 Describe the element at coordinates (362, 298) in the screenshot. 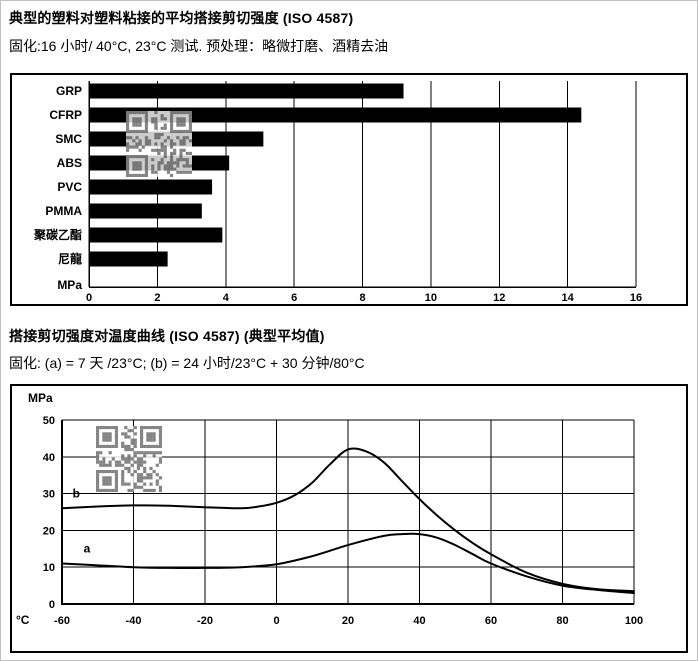

I see `svg-text: 8` at that location.